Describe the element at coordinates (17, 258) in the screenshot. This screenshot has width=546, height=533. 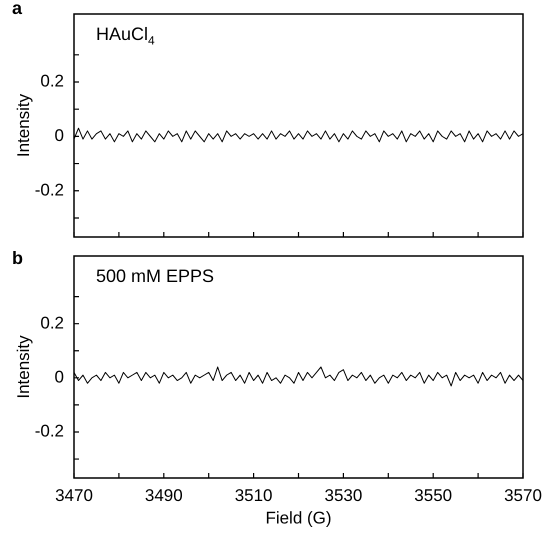
I see `chart-title: b` at that location.